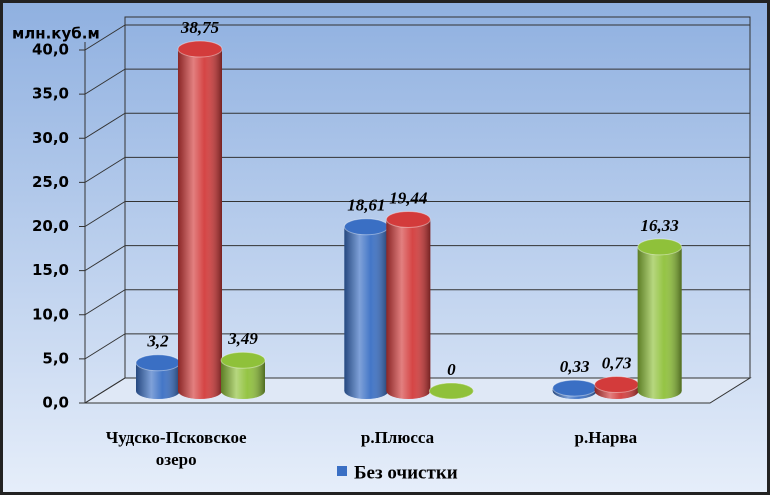  What do you see at coordinates (50, 50) in the screenshot?
I see `y-tick-label: 40,0` at bounding box center [50, 50].